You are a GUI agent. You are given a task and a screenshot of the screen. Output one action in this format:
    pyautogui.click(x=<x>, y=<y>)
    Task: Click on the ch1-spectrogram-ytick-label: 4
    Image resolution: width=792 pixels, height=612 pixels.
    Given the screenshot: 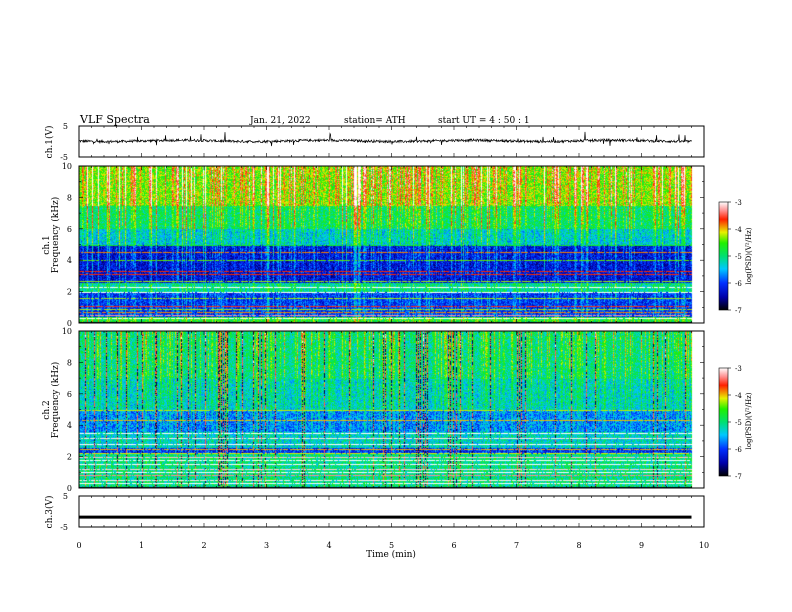 What is the action you would take?
    pyautogui.click(x=69, y=260)
    